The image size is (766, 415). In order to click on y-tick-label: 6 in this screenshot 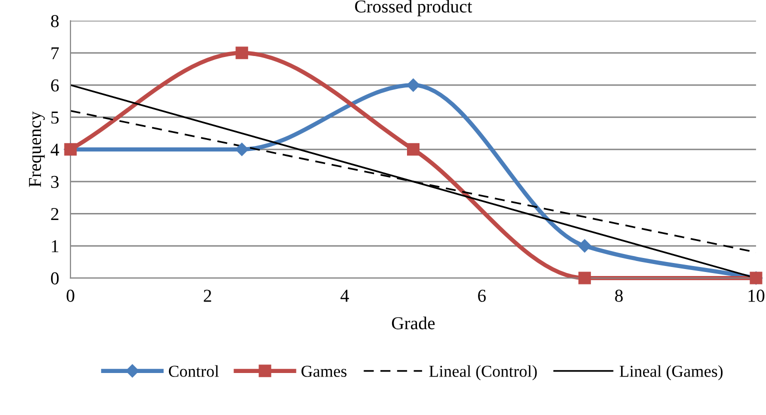, I will do `click(55, 85)`.